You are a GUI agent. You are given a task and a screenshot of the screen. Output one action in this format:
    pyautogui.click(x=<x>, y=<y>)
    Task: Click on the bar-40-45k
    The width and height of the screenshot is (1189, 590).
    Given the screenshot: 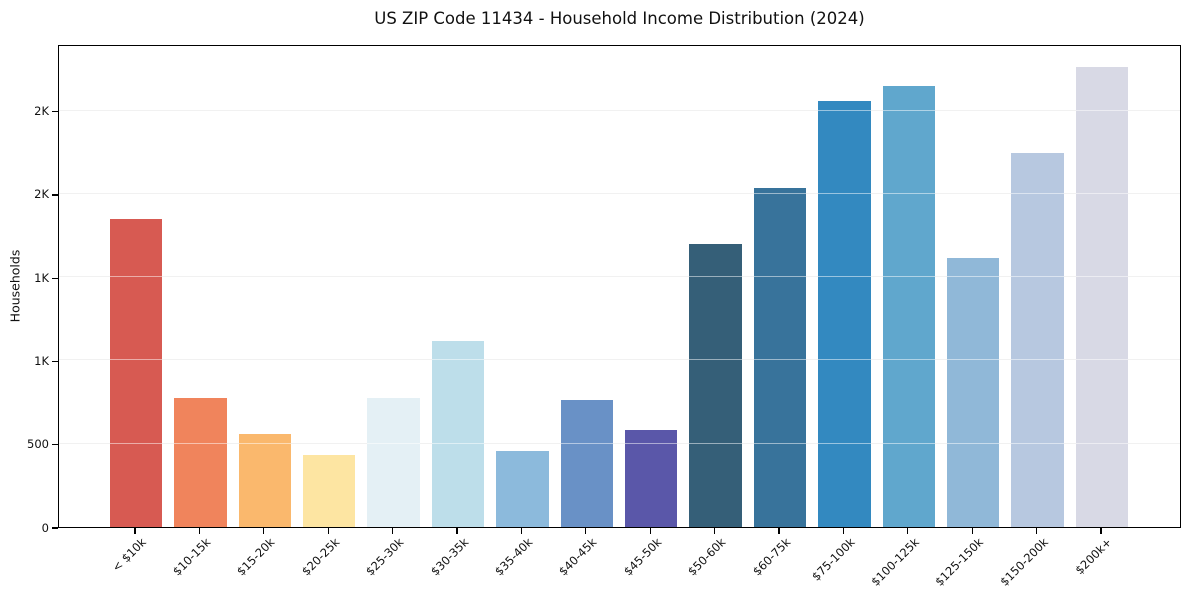 What is the action you would take?
    pyautogui.click(x=587, y=463)
    